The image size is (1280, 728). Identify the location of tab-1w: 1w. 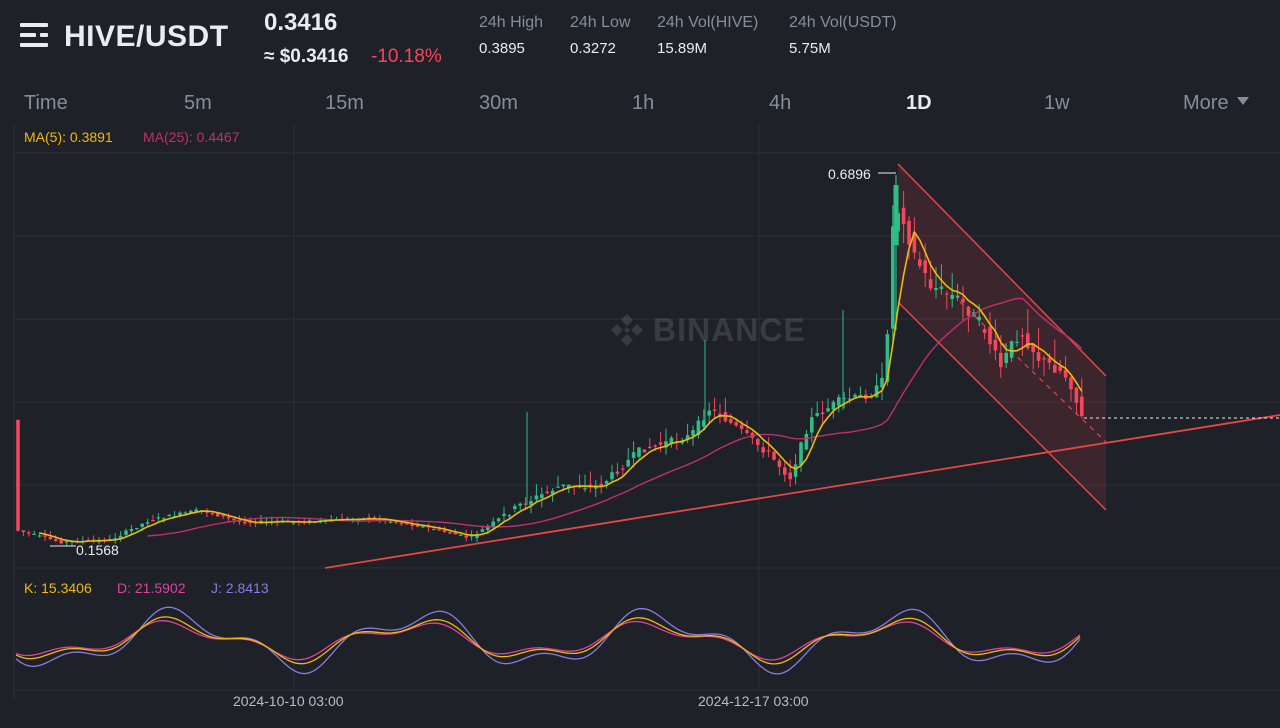
(1057, 103).